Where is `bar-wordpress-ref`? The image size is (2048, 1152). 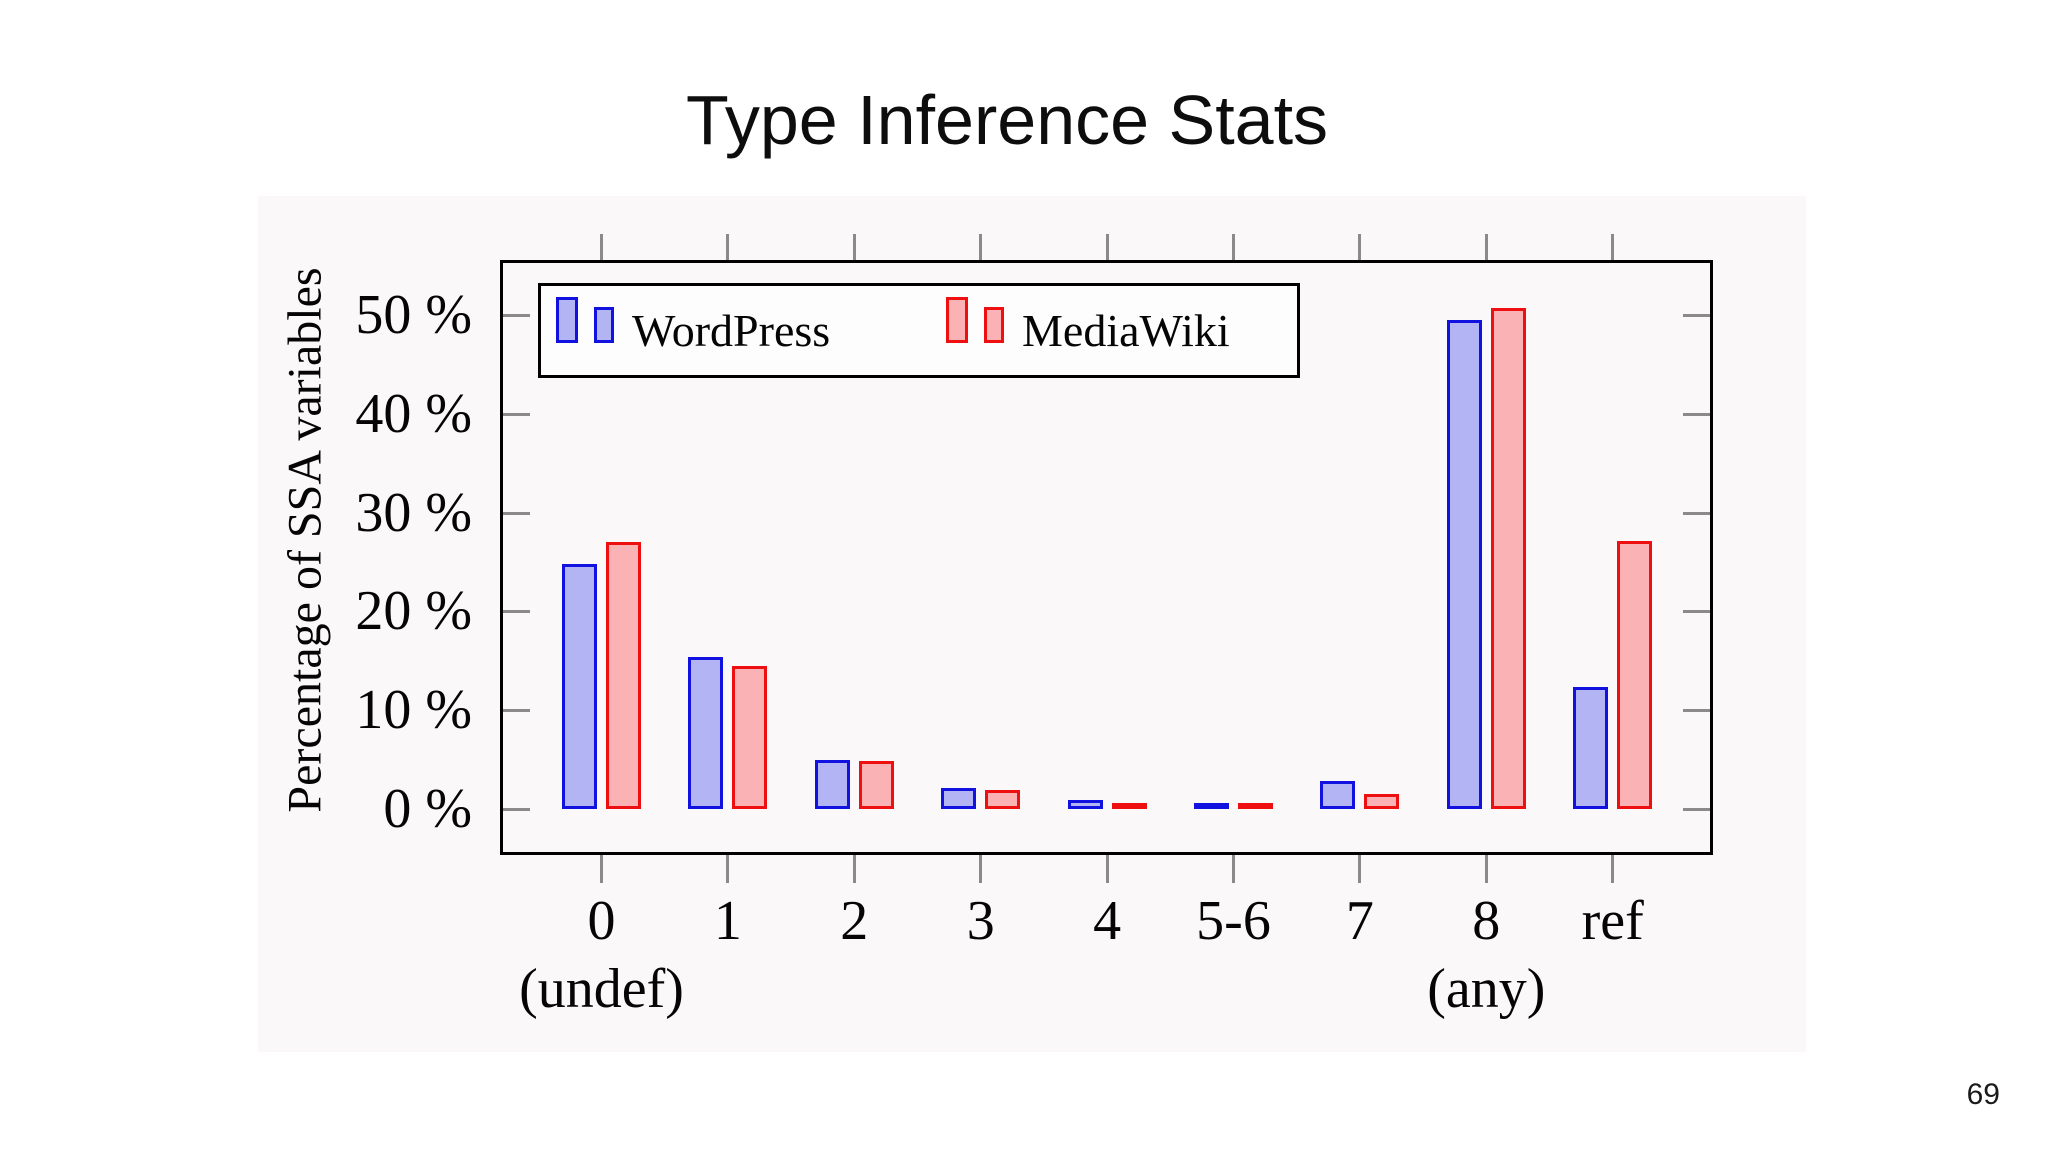 bar-wordpress-ref is located at coordinates (1591, 747).